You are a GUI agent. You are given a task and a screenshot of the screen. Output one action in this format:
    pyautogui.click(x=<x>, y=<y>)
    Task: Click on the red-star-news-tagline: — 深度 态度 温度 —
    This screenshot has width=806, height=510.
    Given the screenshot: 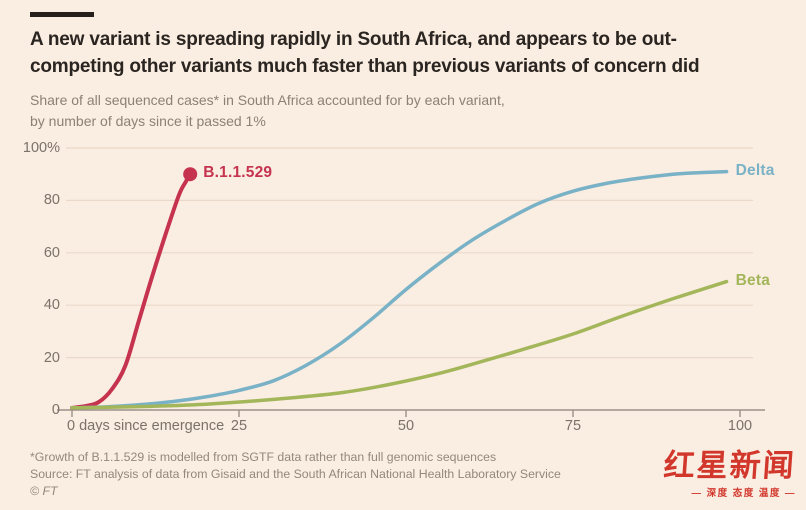 What is the action you would take?
    pyautogui.click(x=743, y=493)
    